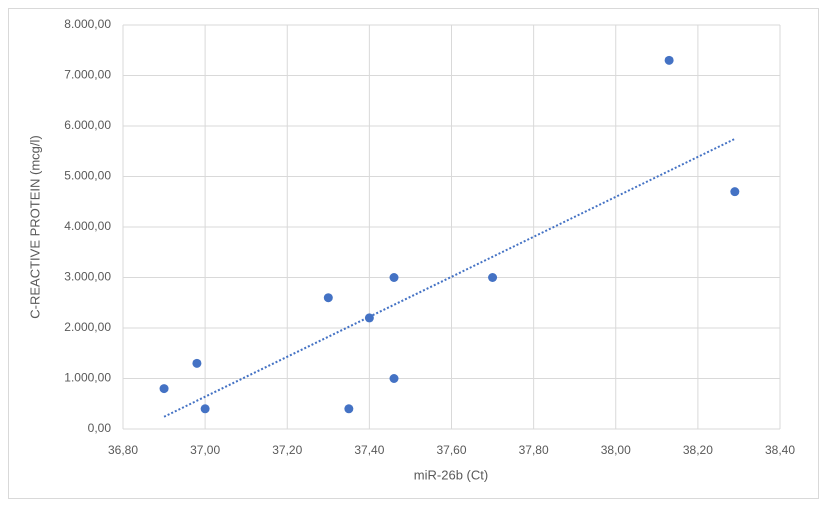 This screenshot has height=507, width=827. I want to click on y-tick-label: 3.000,00, so click(87, 277).